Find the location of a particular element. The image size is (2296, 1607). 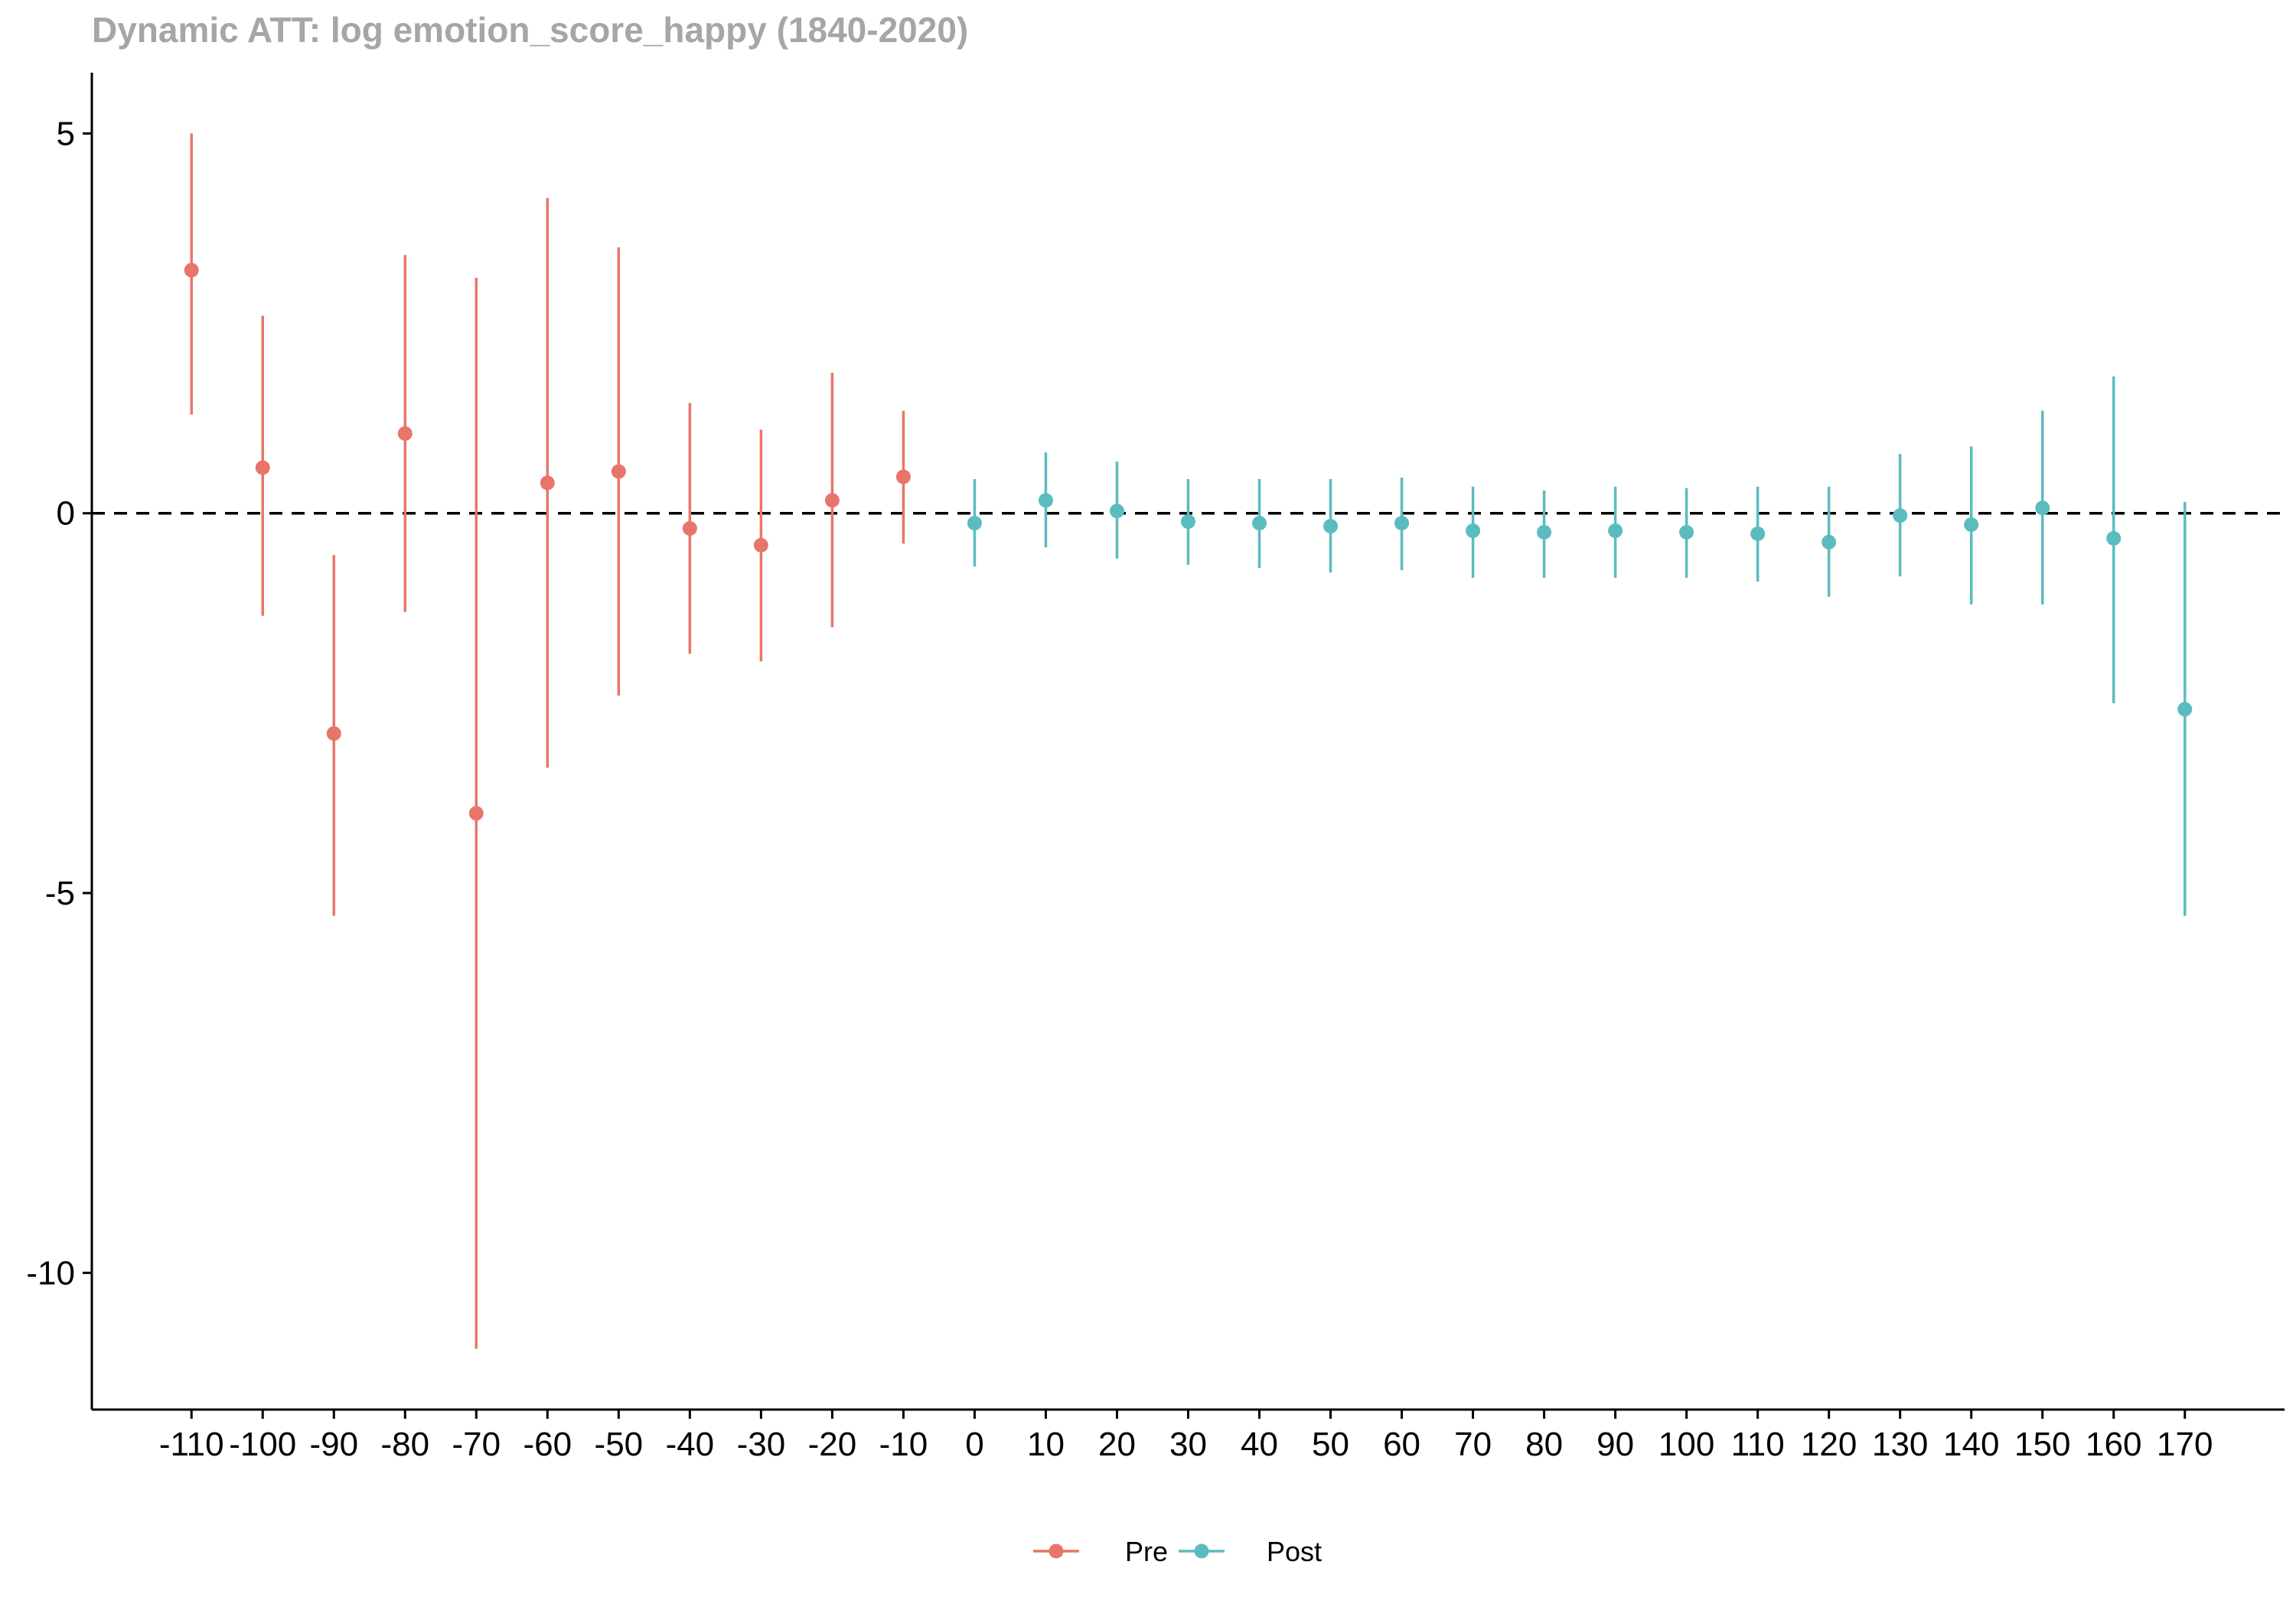

x-tick-label-28: 170 is located at coordinates (2185, 1444).